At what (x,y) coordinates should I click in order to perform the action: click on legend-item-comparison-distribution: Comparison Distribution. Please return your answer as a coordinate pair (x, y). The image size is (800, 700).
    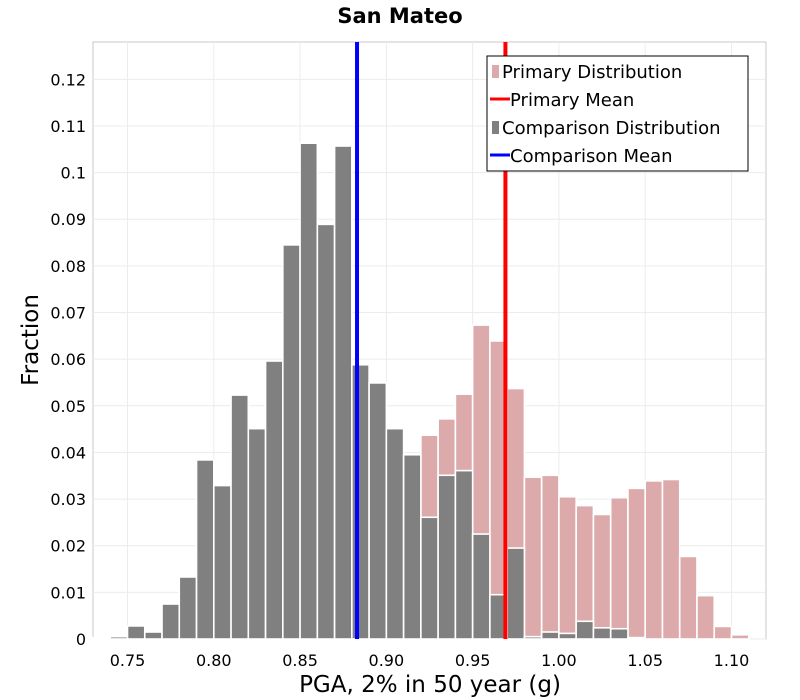
    Looking at the image, I should click on (606, 128).